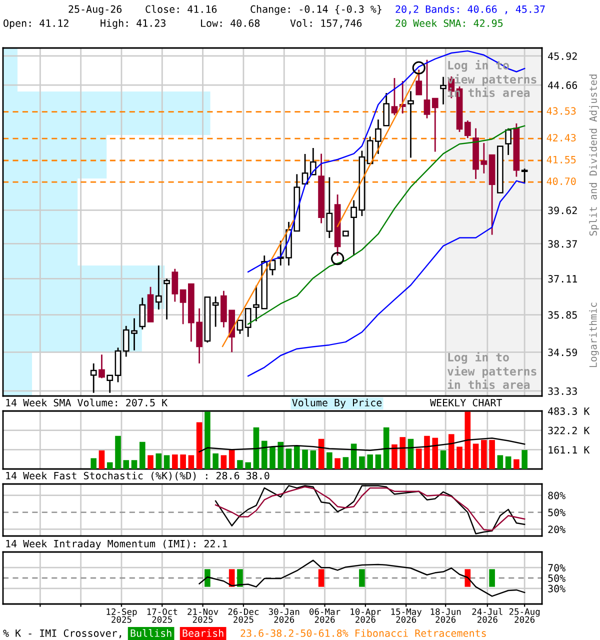 This screenshot has width=600, height=640. What do you see at coordinates (325, 615) in the screenshot?
I see `x-tick-label: 06-Mar 2026` at bounding box center [325, 615].